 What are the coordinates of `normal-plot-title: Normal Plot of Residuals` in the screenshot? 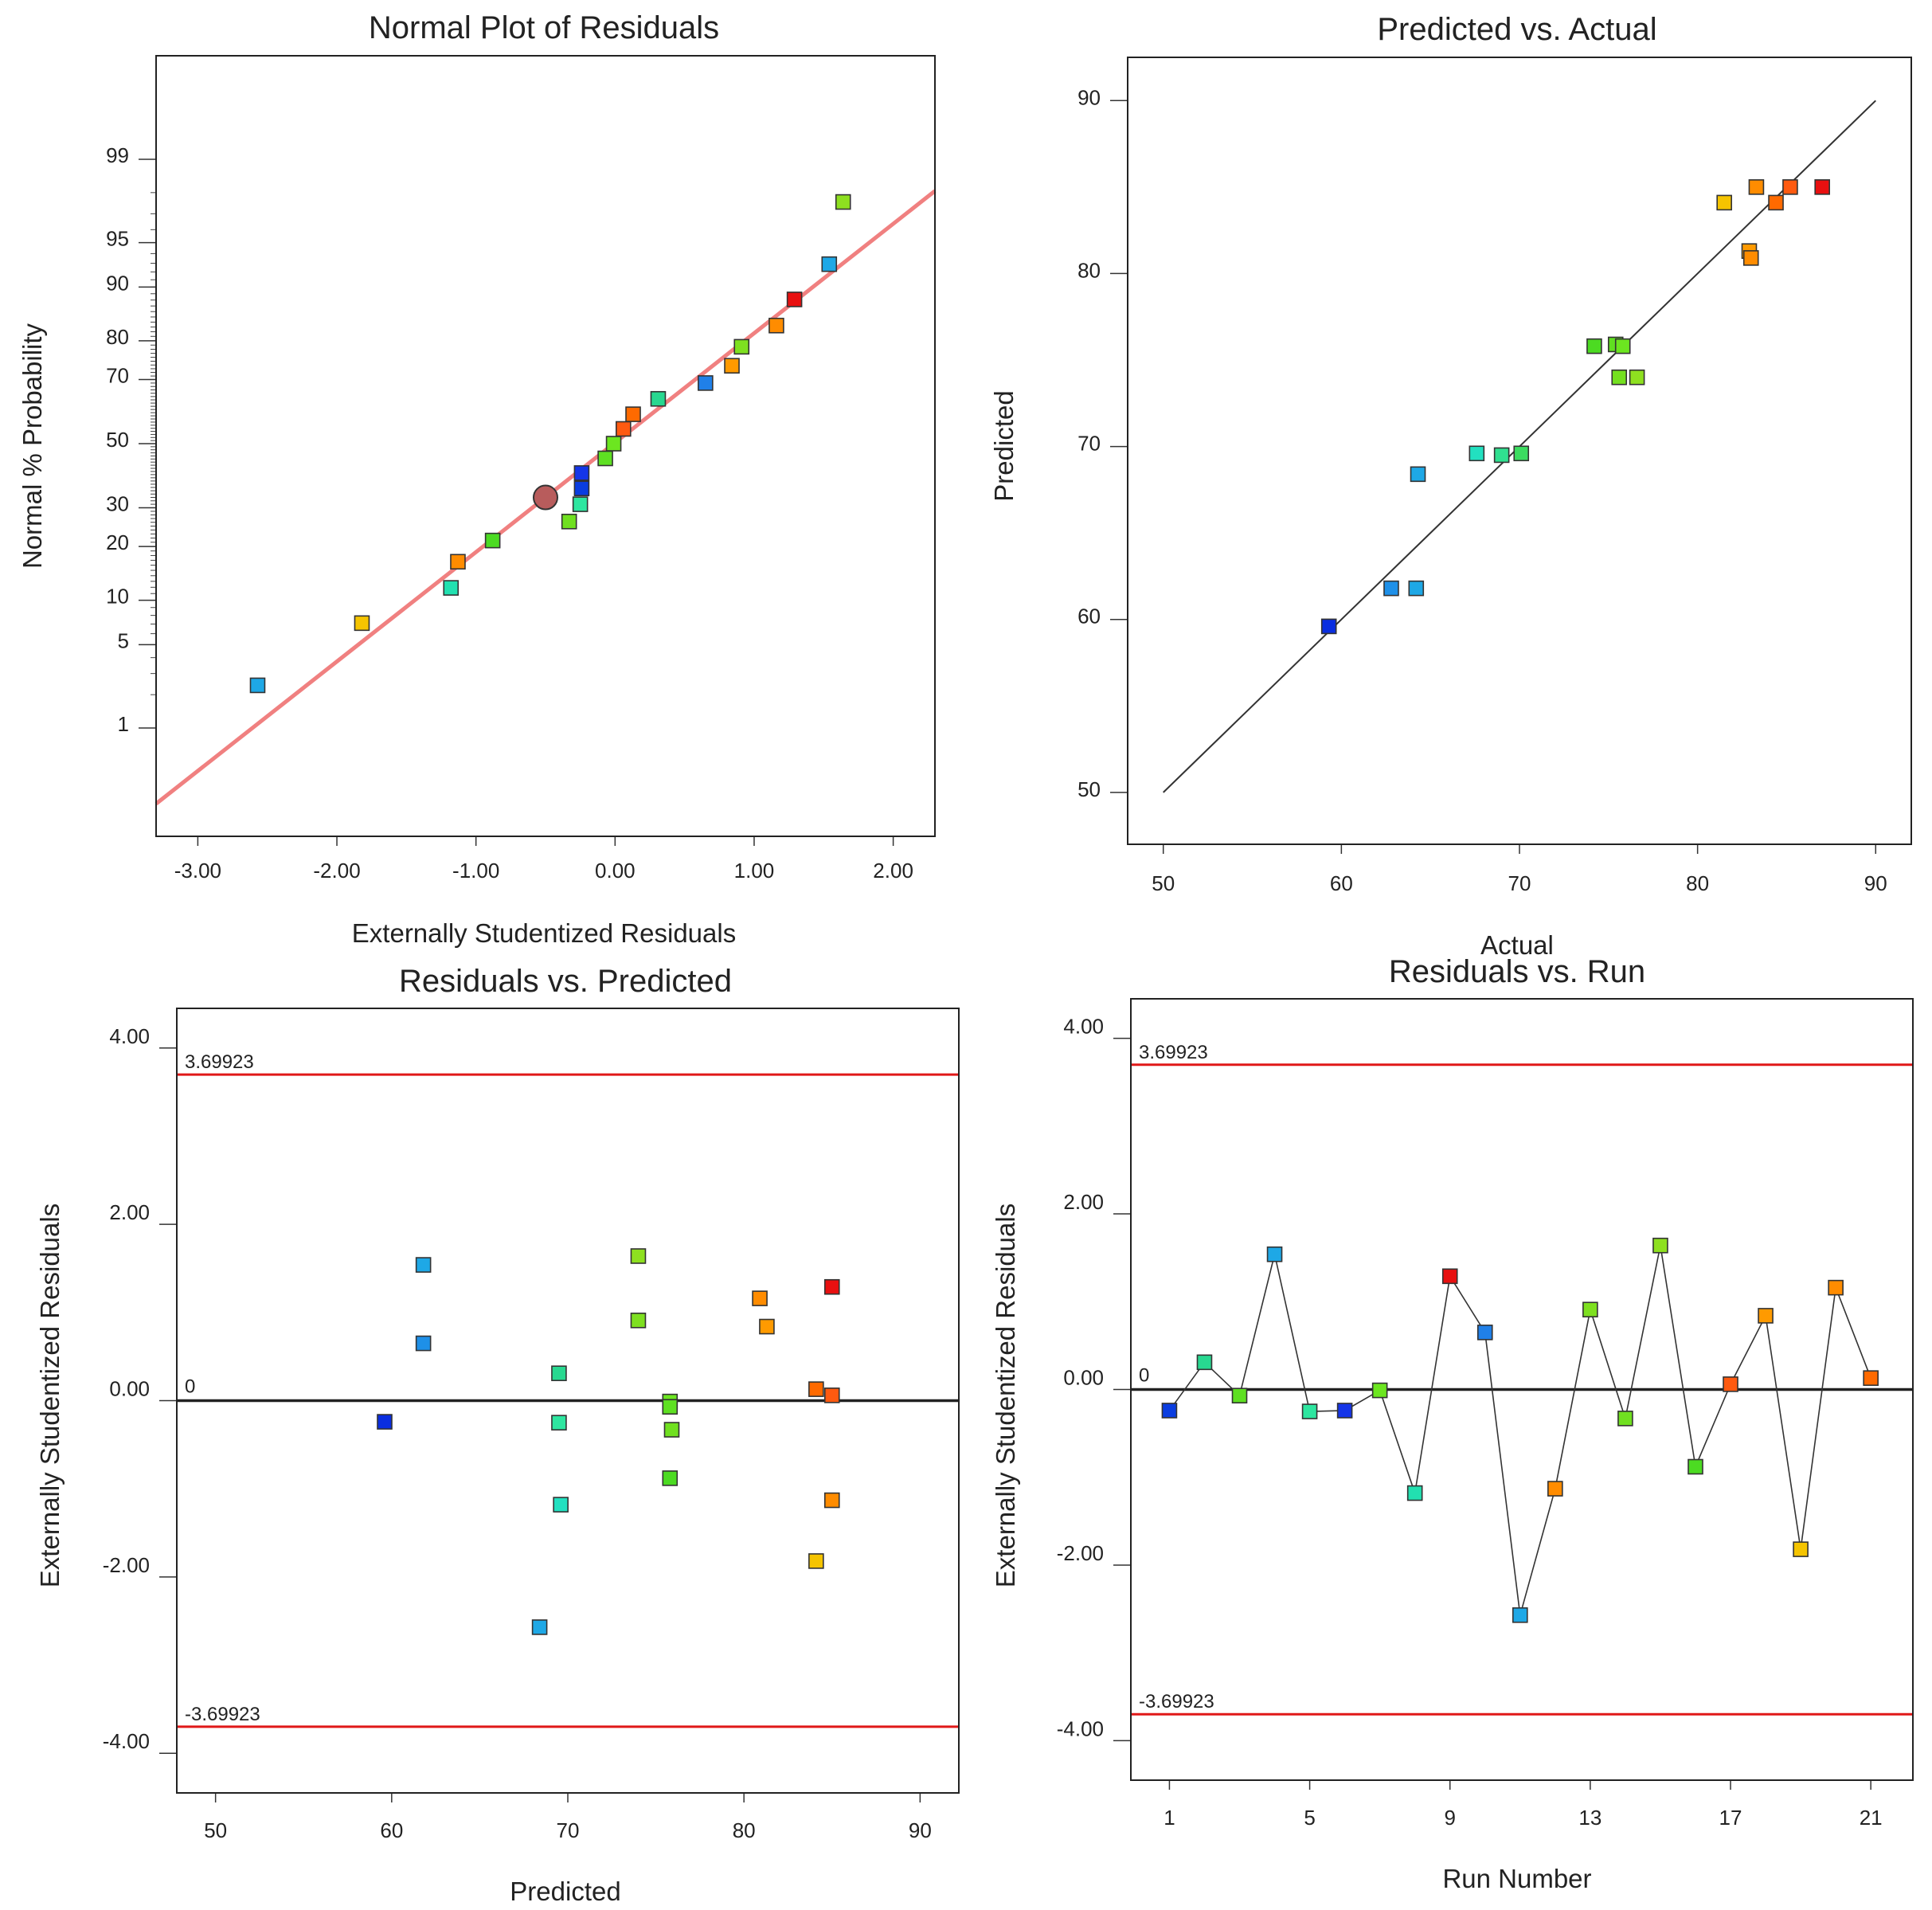 It's located at (544, 27).